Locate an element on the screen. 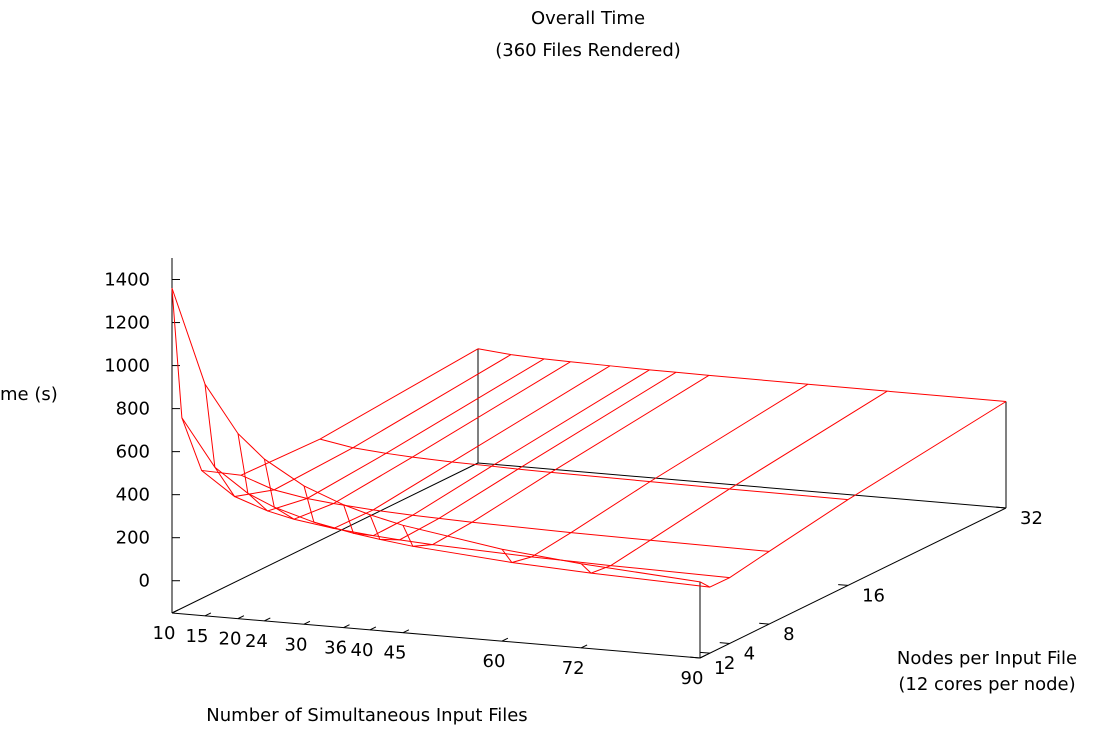  x-tick-label: 40 is located at coordinates (362, 650).